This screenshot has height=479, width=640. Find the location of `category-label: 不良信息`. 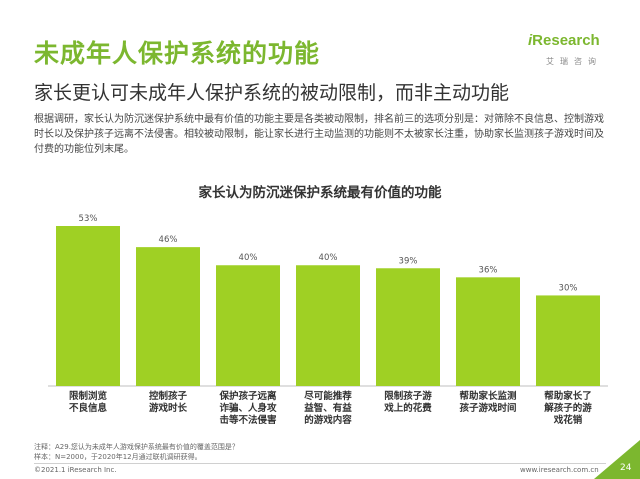

category-label: 不良信息 is located at coordinates (88, 408).